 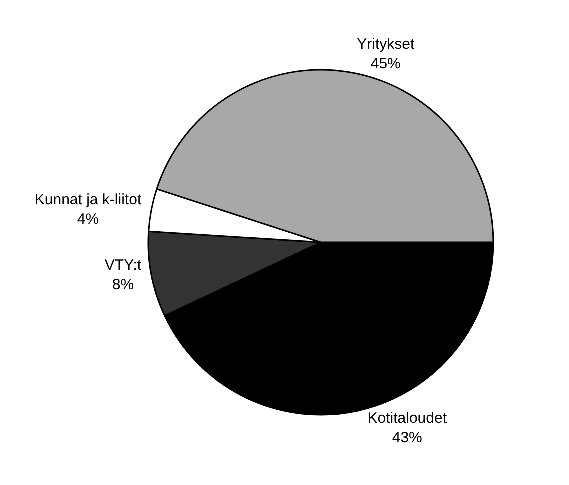 What do you see at coordinates (123, 285) in the screenshot?
I see `data-label: 8%` at bounding box center [123, 285].